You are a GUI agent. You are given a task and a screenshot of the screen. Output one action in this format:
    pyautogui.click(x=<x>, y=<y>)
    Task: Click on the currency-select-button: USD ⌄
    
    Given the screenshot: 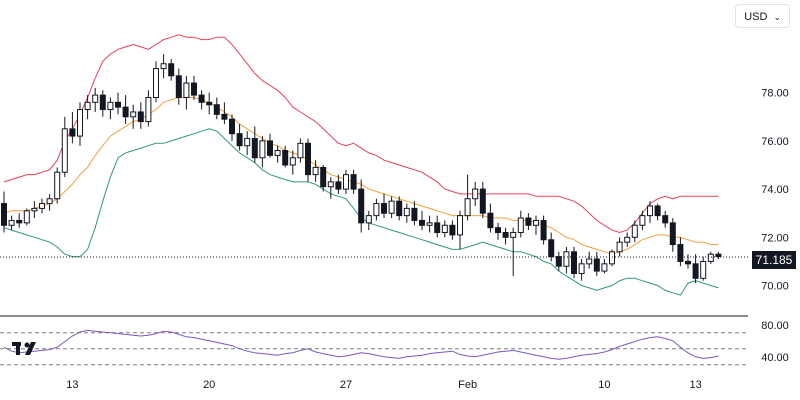 What is the action you would take?
    pyautogui.click(x=762, y=16)
    